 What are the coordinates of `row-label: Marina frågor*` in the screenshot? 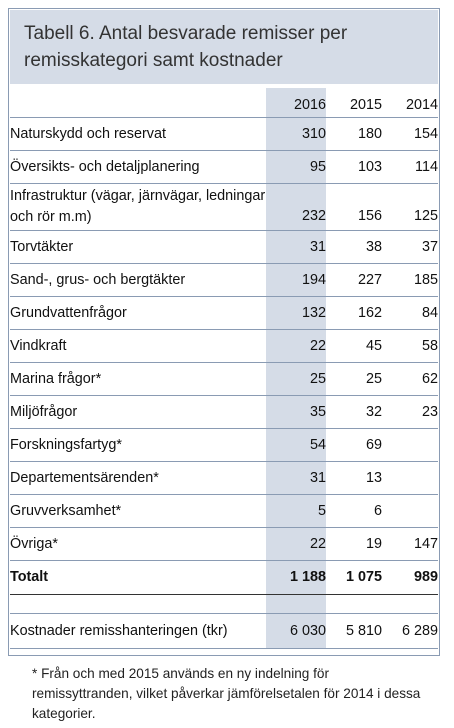 It's located at (138, 379).